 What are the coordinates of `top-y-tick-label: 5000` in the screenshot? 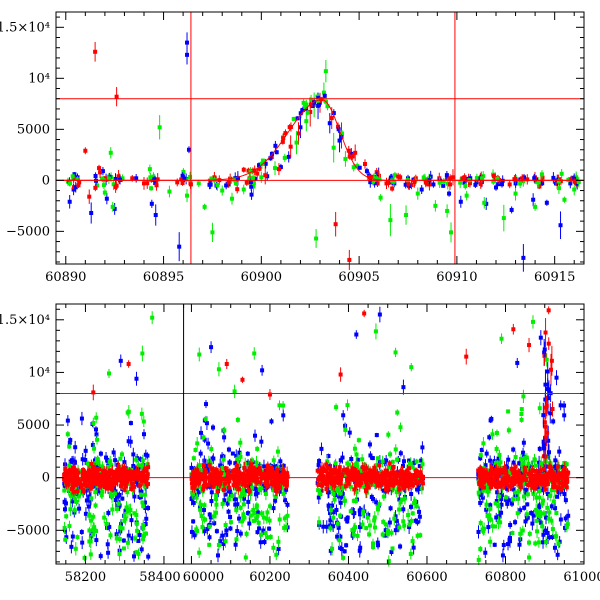 It's located at (33, 129).